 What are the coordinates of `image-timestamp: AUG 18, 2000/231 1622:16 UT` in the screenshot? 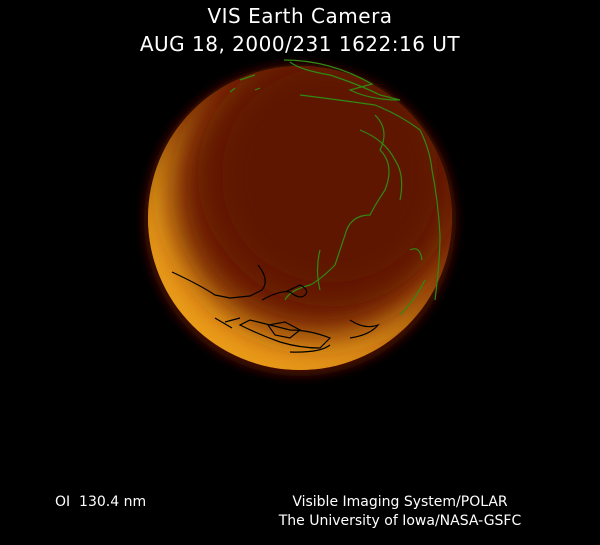 It's located at (300, 44).